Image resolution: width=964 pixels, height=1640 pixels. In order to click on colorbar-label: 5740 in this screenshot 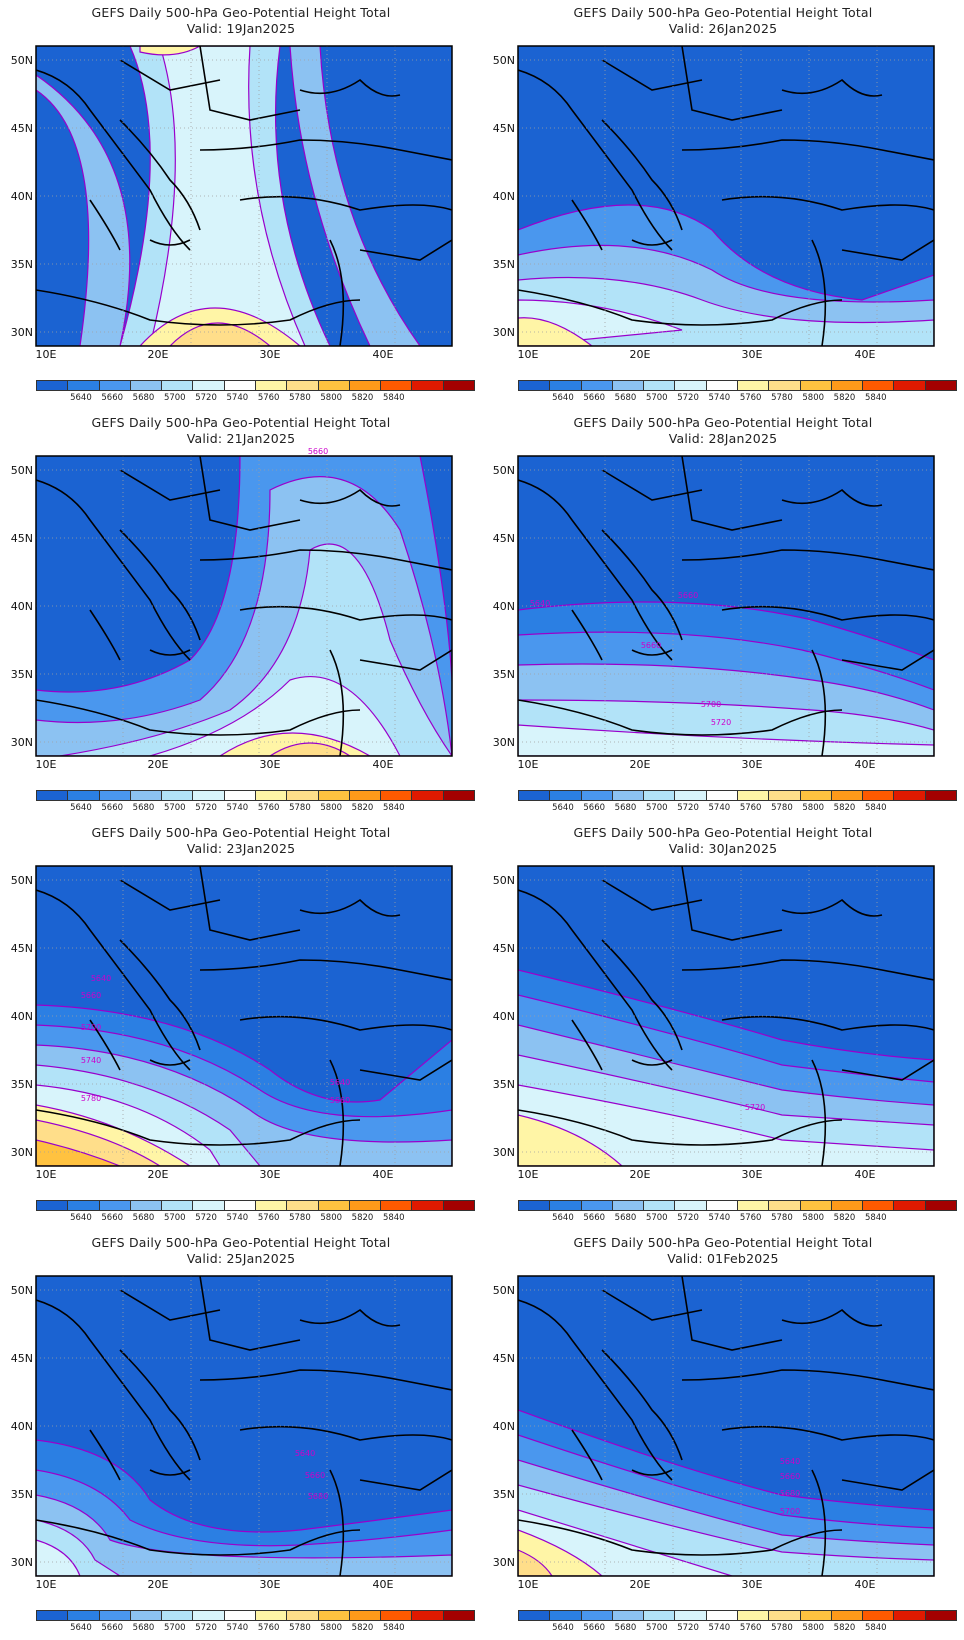, I will do `click(719, 398)`.